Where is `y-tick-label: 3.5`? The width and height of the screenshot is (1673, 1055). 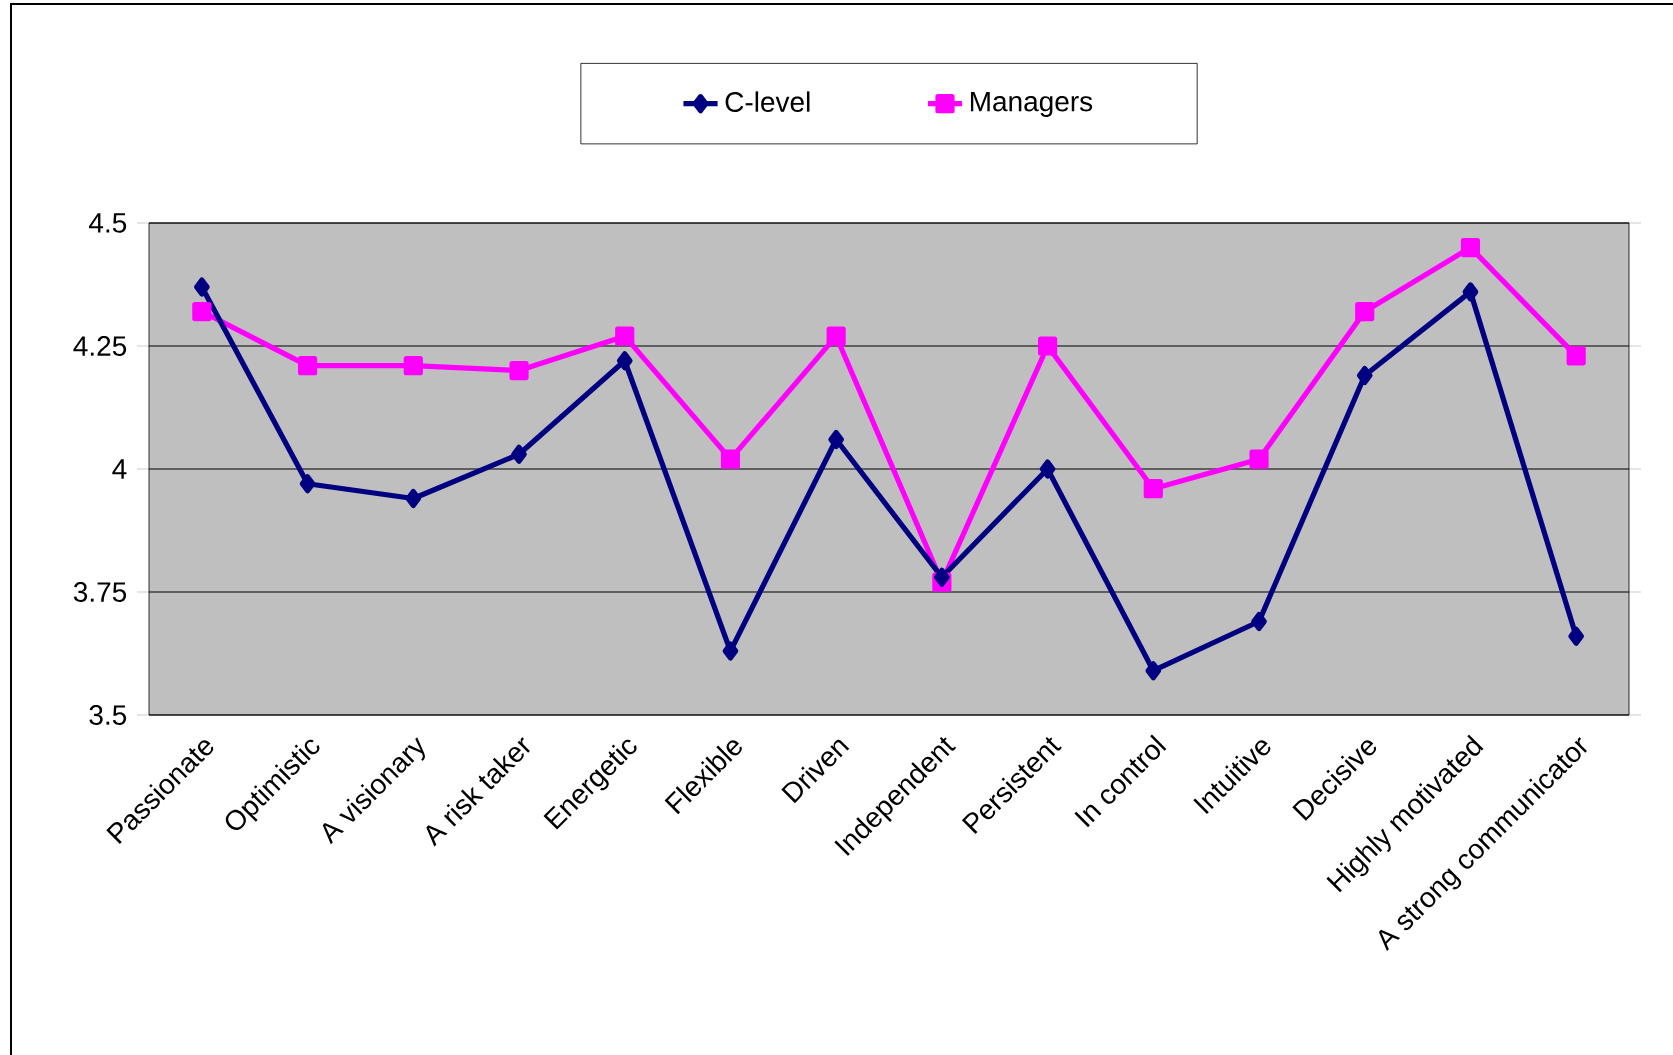 y-tick-label: 3.5 is located at coordinates (108, 715).